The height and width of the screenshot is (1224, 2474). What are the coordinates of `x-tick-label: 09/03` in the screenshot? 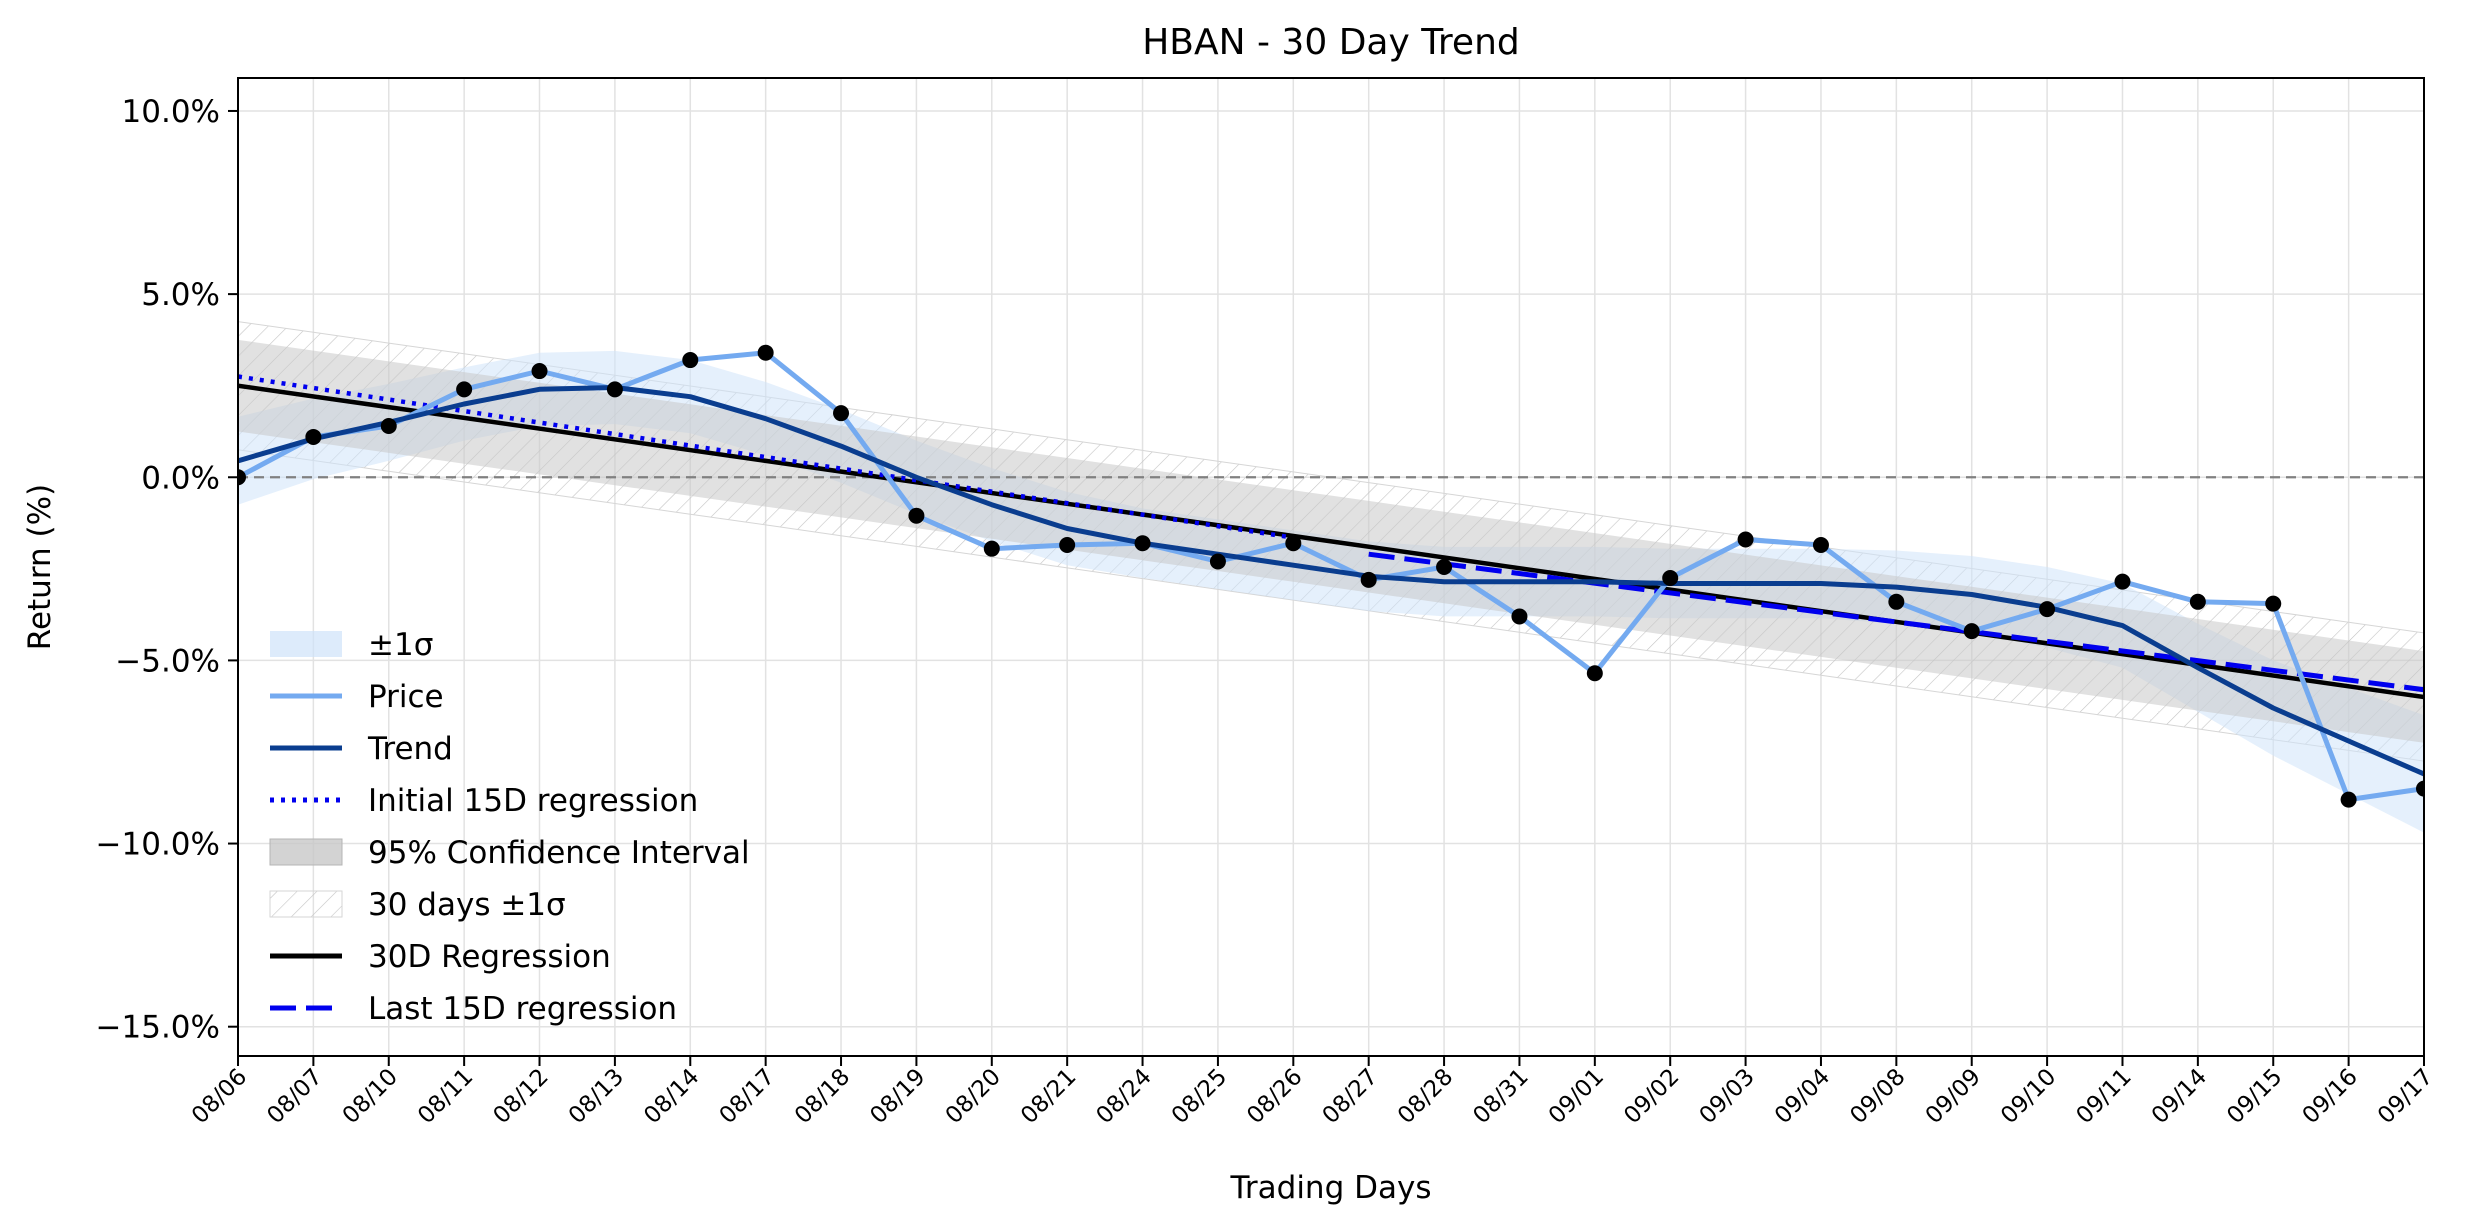 It's located at (1727, 1096).